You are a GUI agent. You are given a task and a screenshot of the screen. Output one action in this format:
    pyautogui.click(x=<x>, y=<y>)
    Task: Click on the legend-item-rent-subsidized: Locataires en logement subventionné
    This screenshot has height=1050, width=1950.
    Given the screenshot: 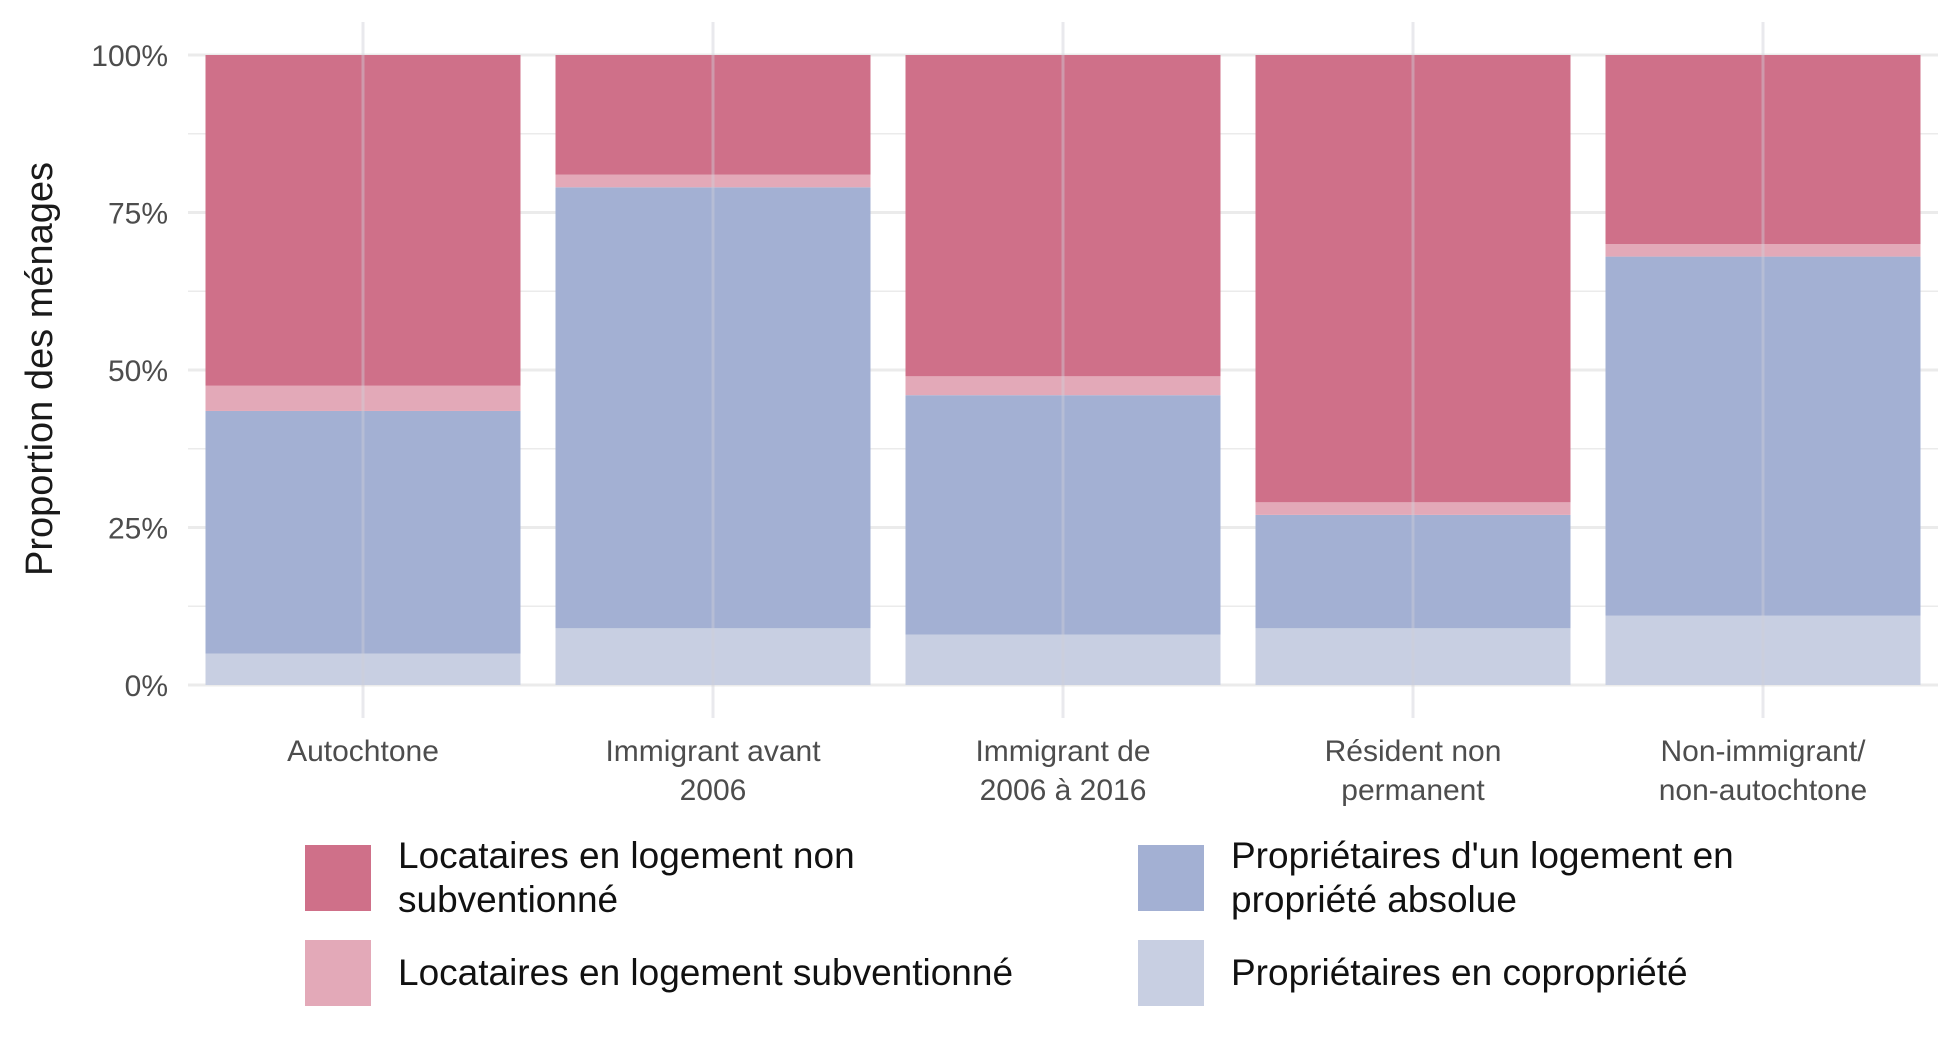 What is the action you would take?
    pyautogui.click(x=661, y=973)
    